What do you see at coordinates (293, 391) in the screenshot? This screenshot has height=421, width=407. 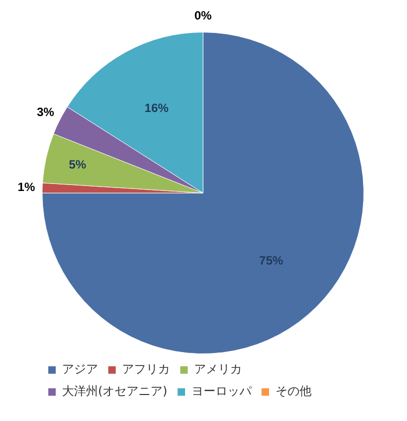 I see `legend-label: その他` at bounding box center [293, 391].